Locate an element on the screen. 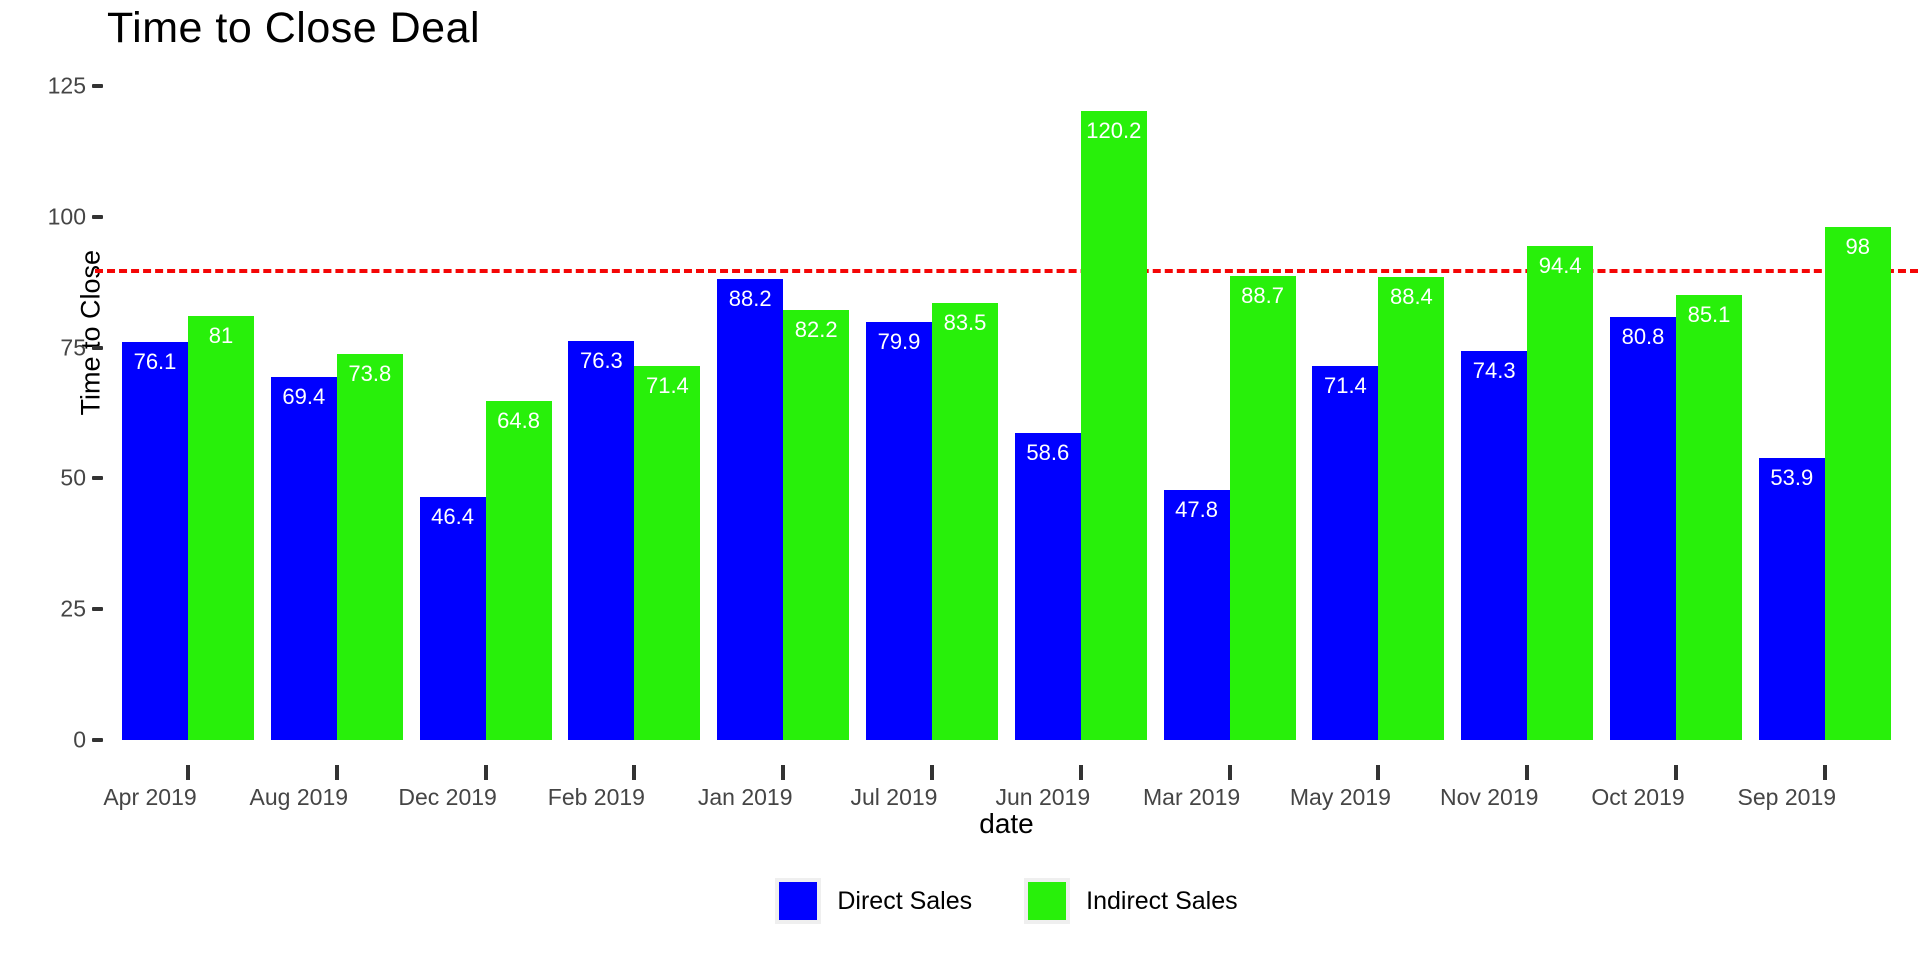  bar-value-label: 76.3 is located at coordinates (601, 360).